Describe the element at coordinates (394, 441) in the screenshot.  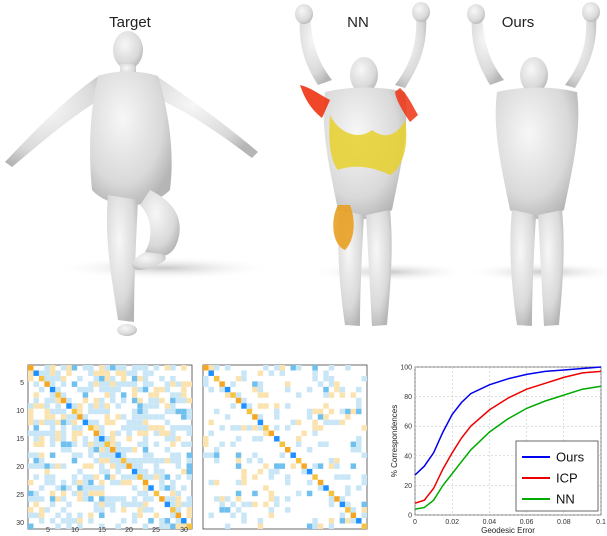
I see `chart-ylabel: % Correspondences` at that location.